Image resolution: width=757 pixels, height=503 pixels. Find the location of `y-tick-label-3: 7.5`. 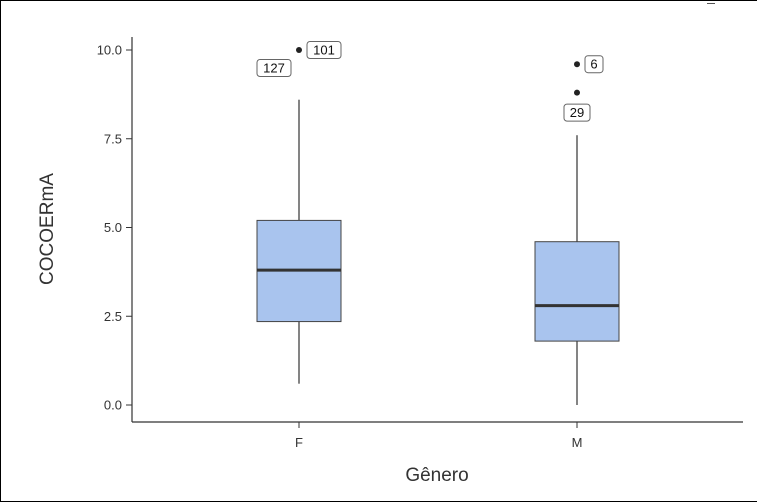

y-tick-label-3: 7.5 is located at coordinates (113, 138).